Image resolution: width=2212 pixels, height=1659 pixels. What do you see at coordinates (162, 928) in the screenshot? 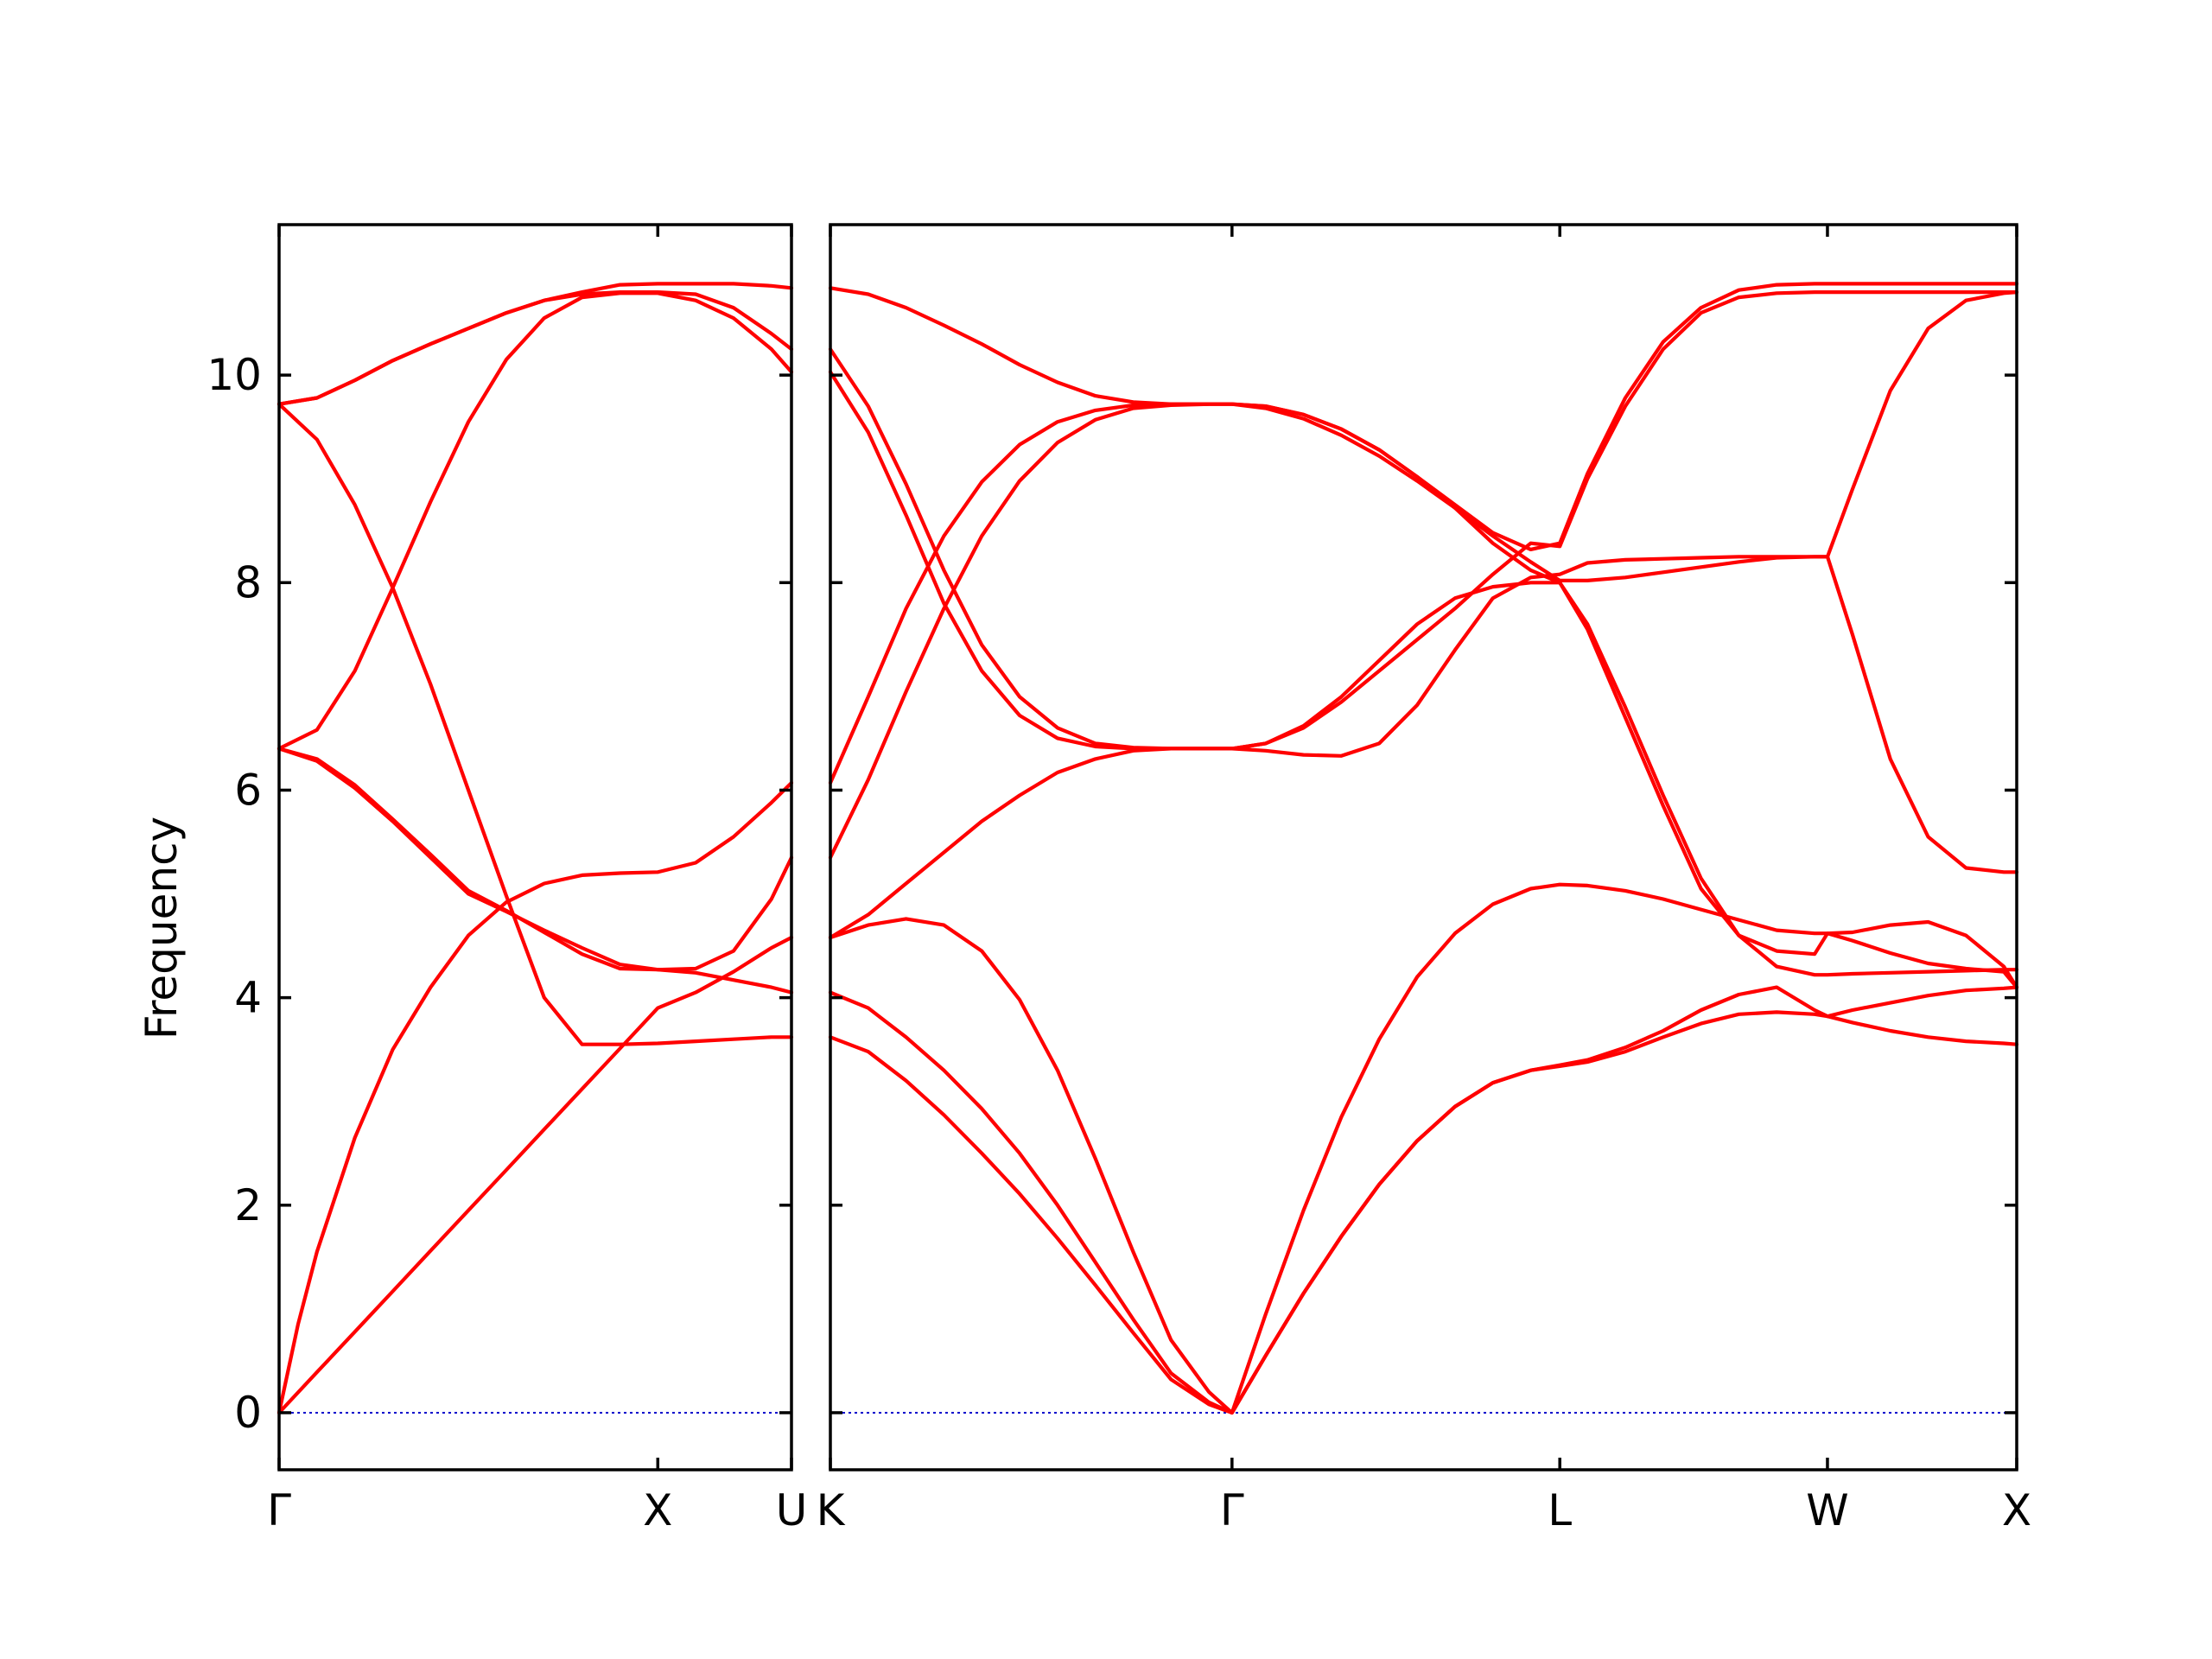
I see `y-axis-label: Frequency` at bounding box center [162, 928].